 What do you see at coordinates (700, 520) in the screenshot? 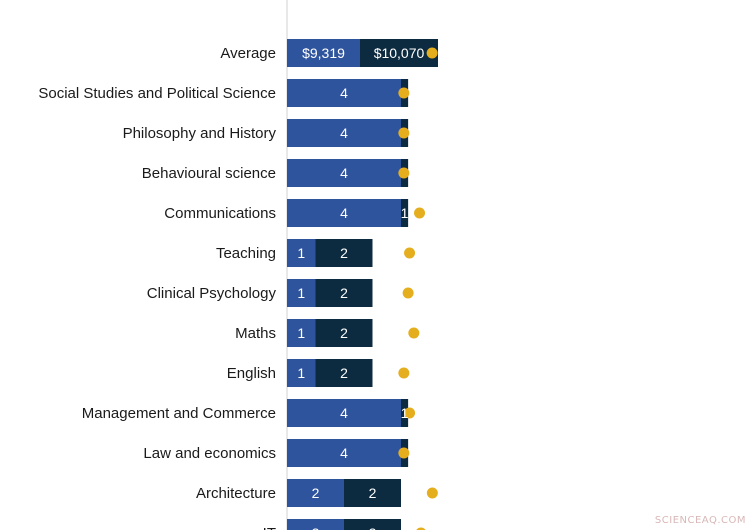
I see `watermark: SCIENCEAQ.COM` at bounding box center [700, 520].